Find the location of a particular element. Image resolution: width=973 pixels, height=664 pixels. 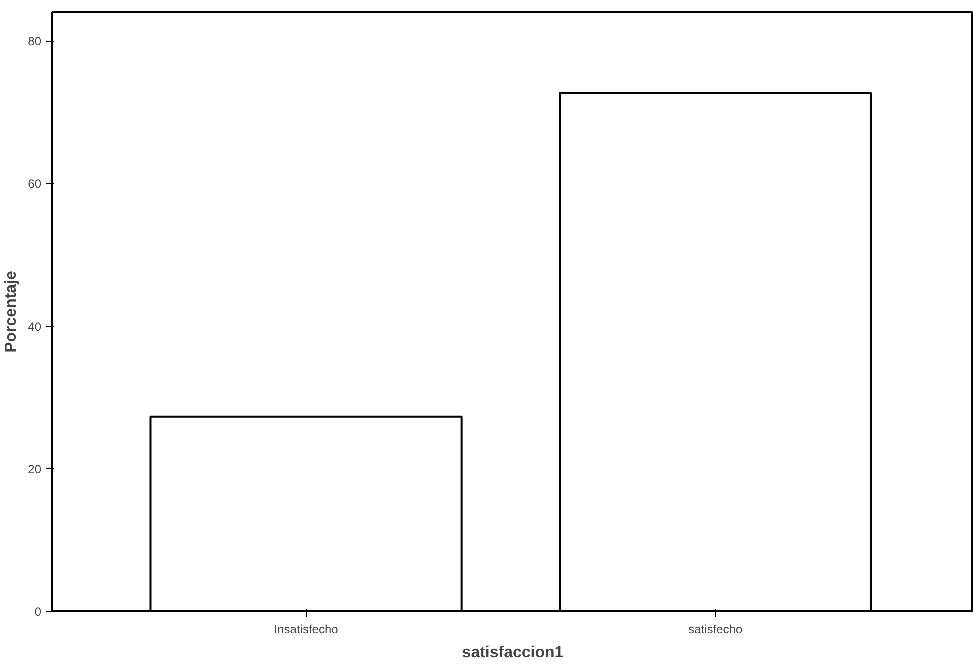

x-tick-label: Insatisfecho is located at coordinates (306, 629).